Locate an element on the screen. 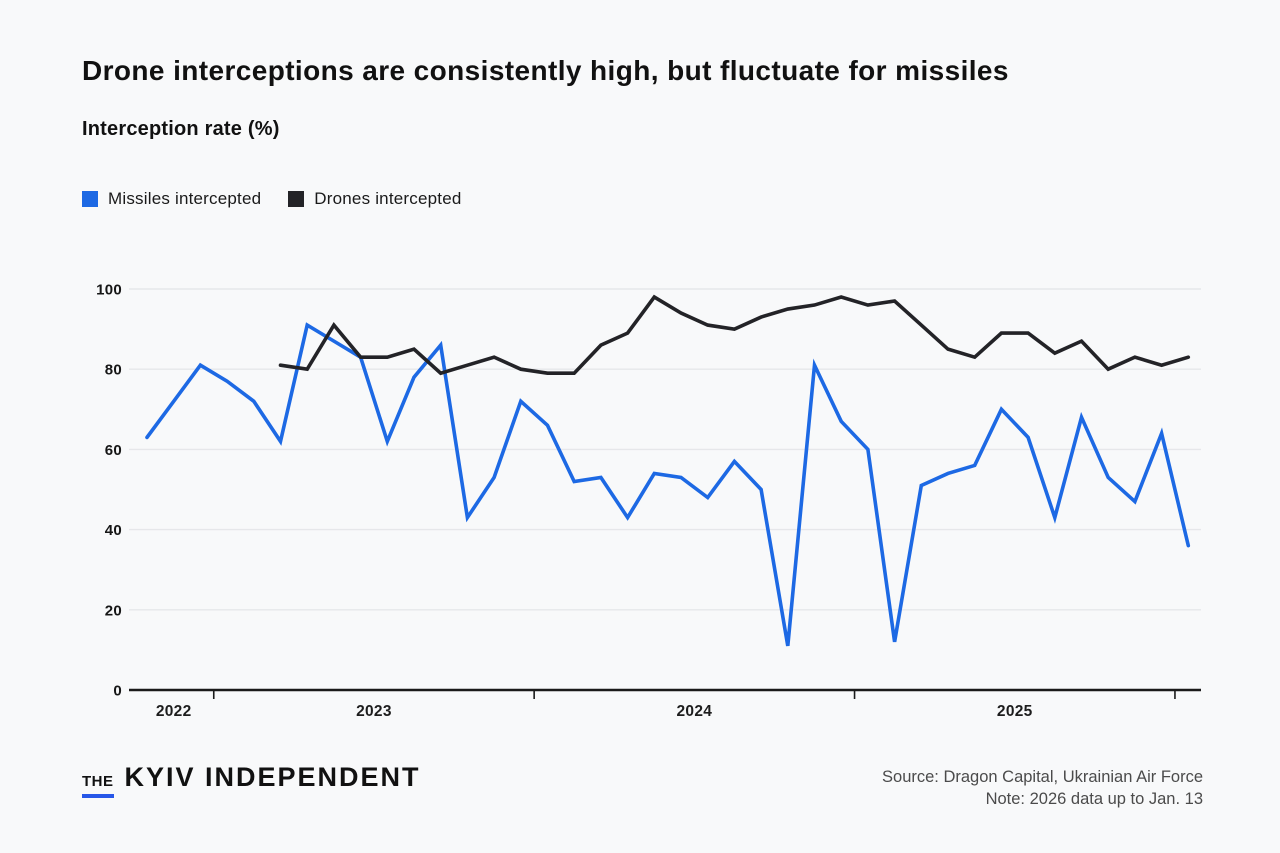 Image resolution: width=1280 pixels, height=853 pixels. svg-text: 80 is located at coordinates (113, 370).